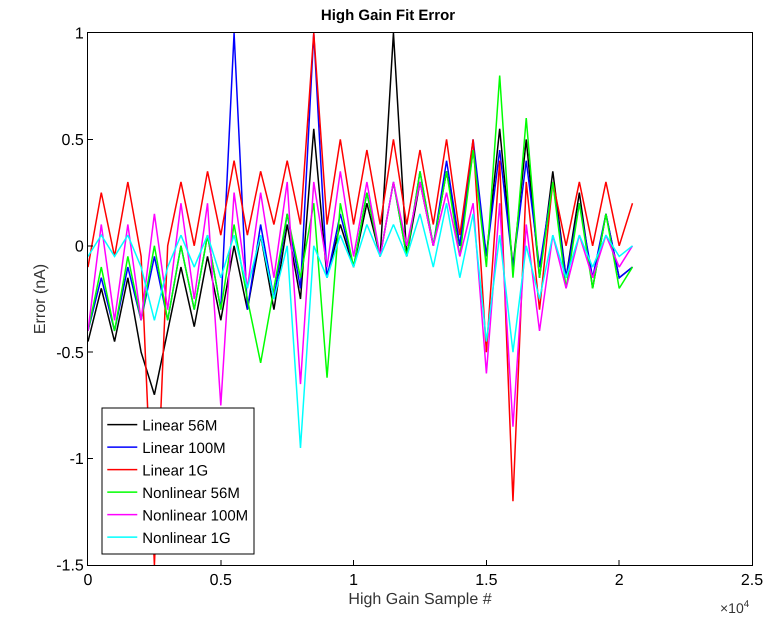  I want to click on y-tick-label: 0.5, so click(73, 140).